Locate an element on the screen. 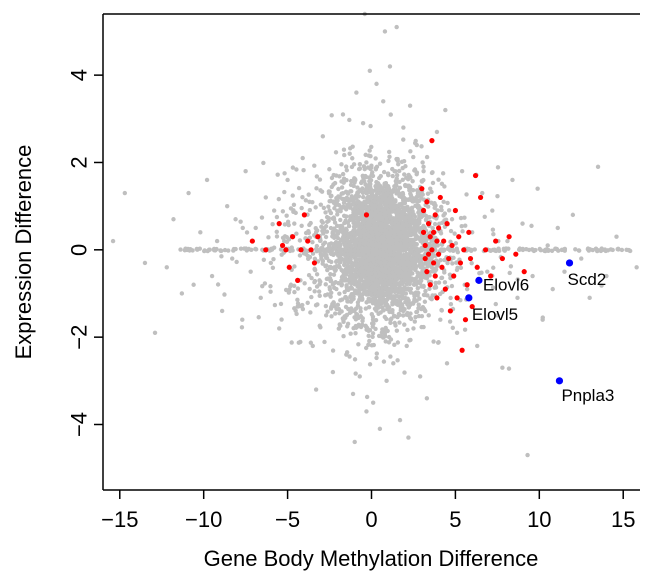 The height and width of the screenshot is (577, 648). y-tick-label: 2 is located at coordinates (79, 162).